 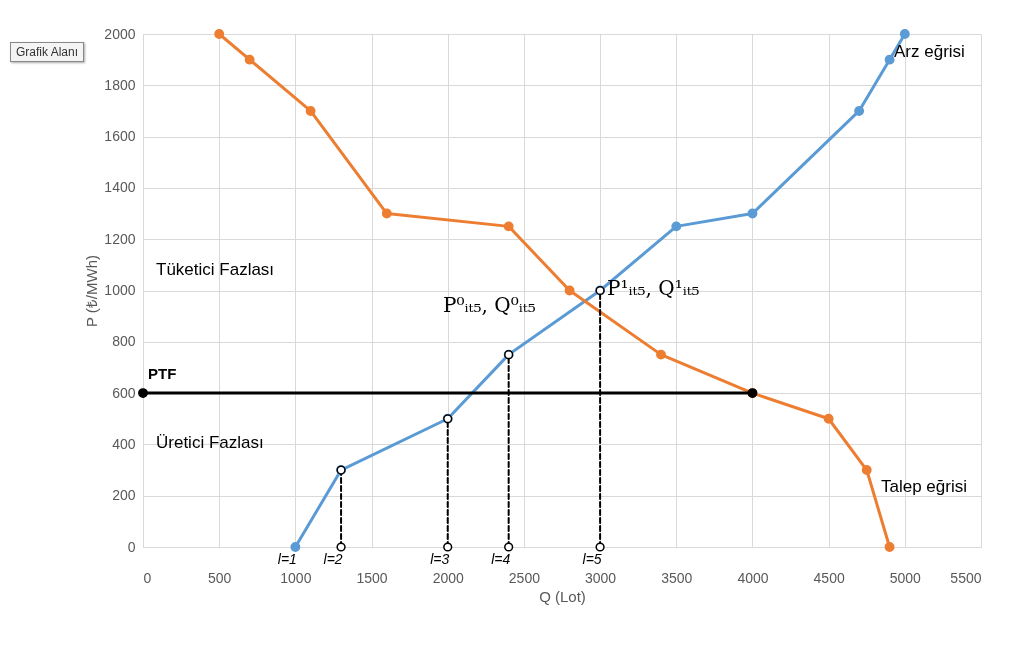 I want to click on annotation: PTF, so click(x=162, y=373).